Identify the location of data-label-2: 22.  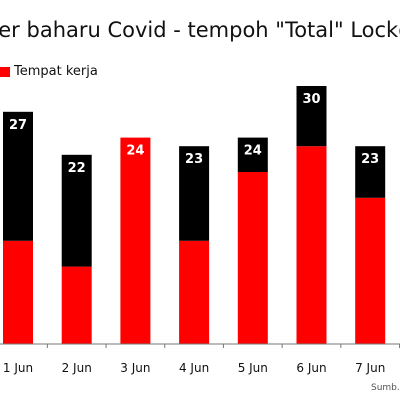
(77, 168).